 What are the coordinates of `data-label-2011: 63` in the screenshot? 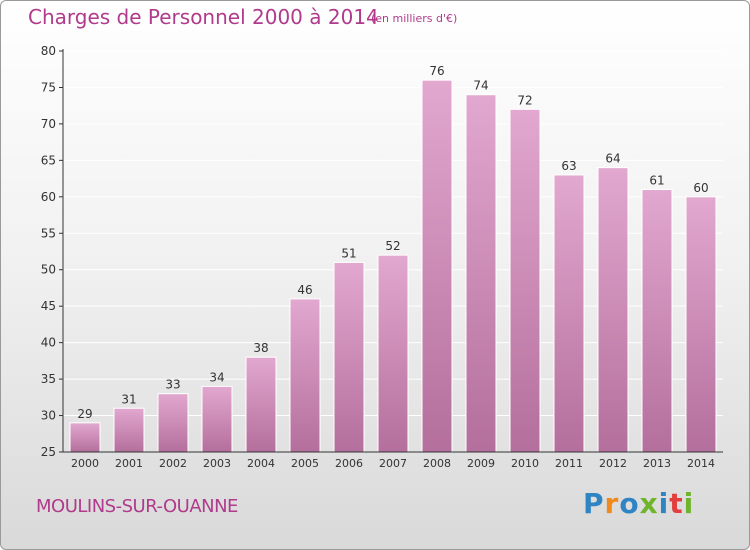 It's located at (568, 166).